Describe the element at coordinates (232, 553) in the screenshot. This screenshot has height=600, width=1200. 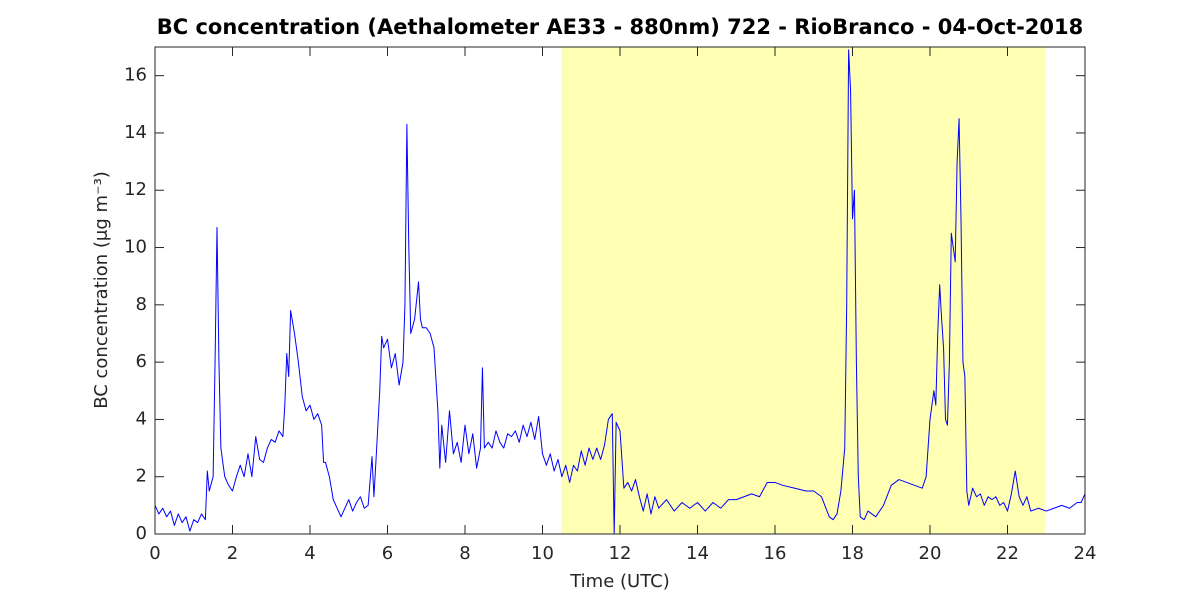
I see `x-tick-label: 2` at that location.